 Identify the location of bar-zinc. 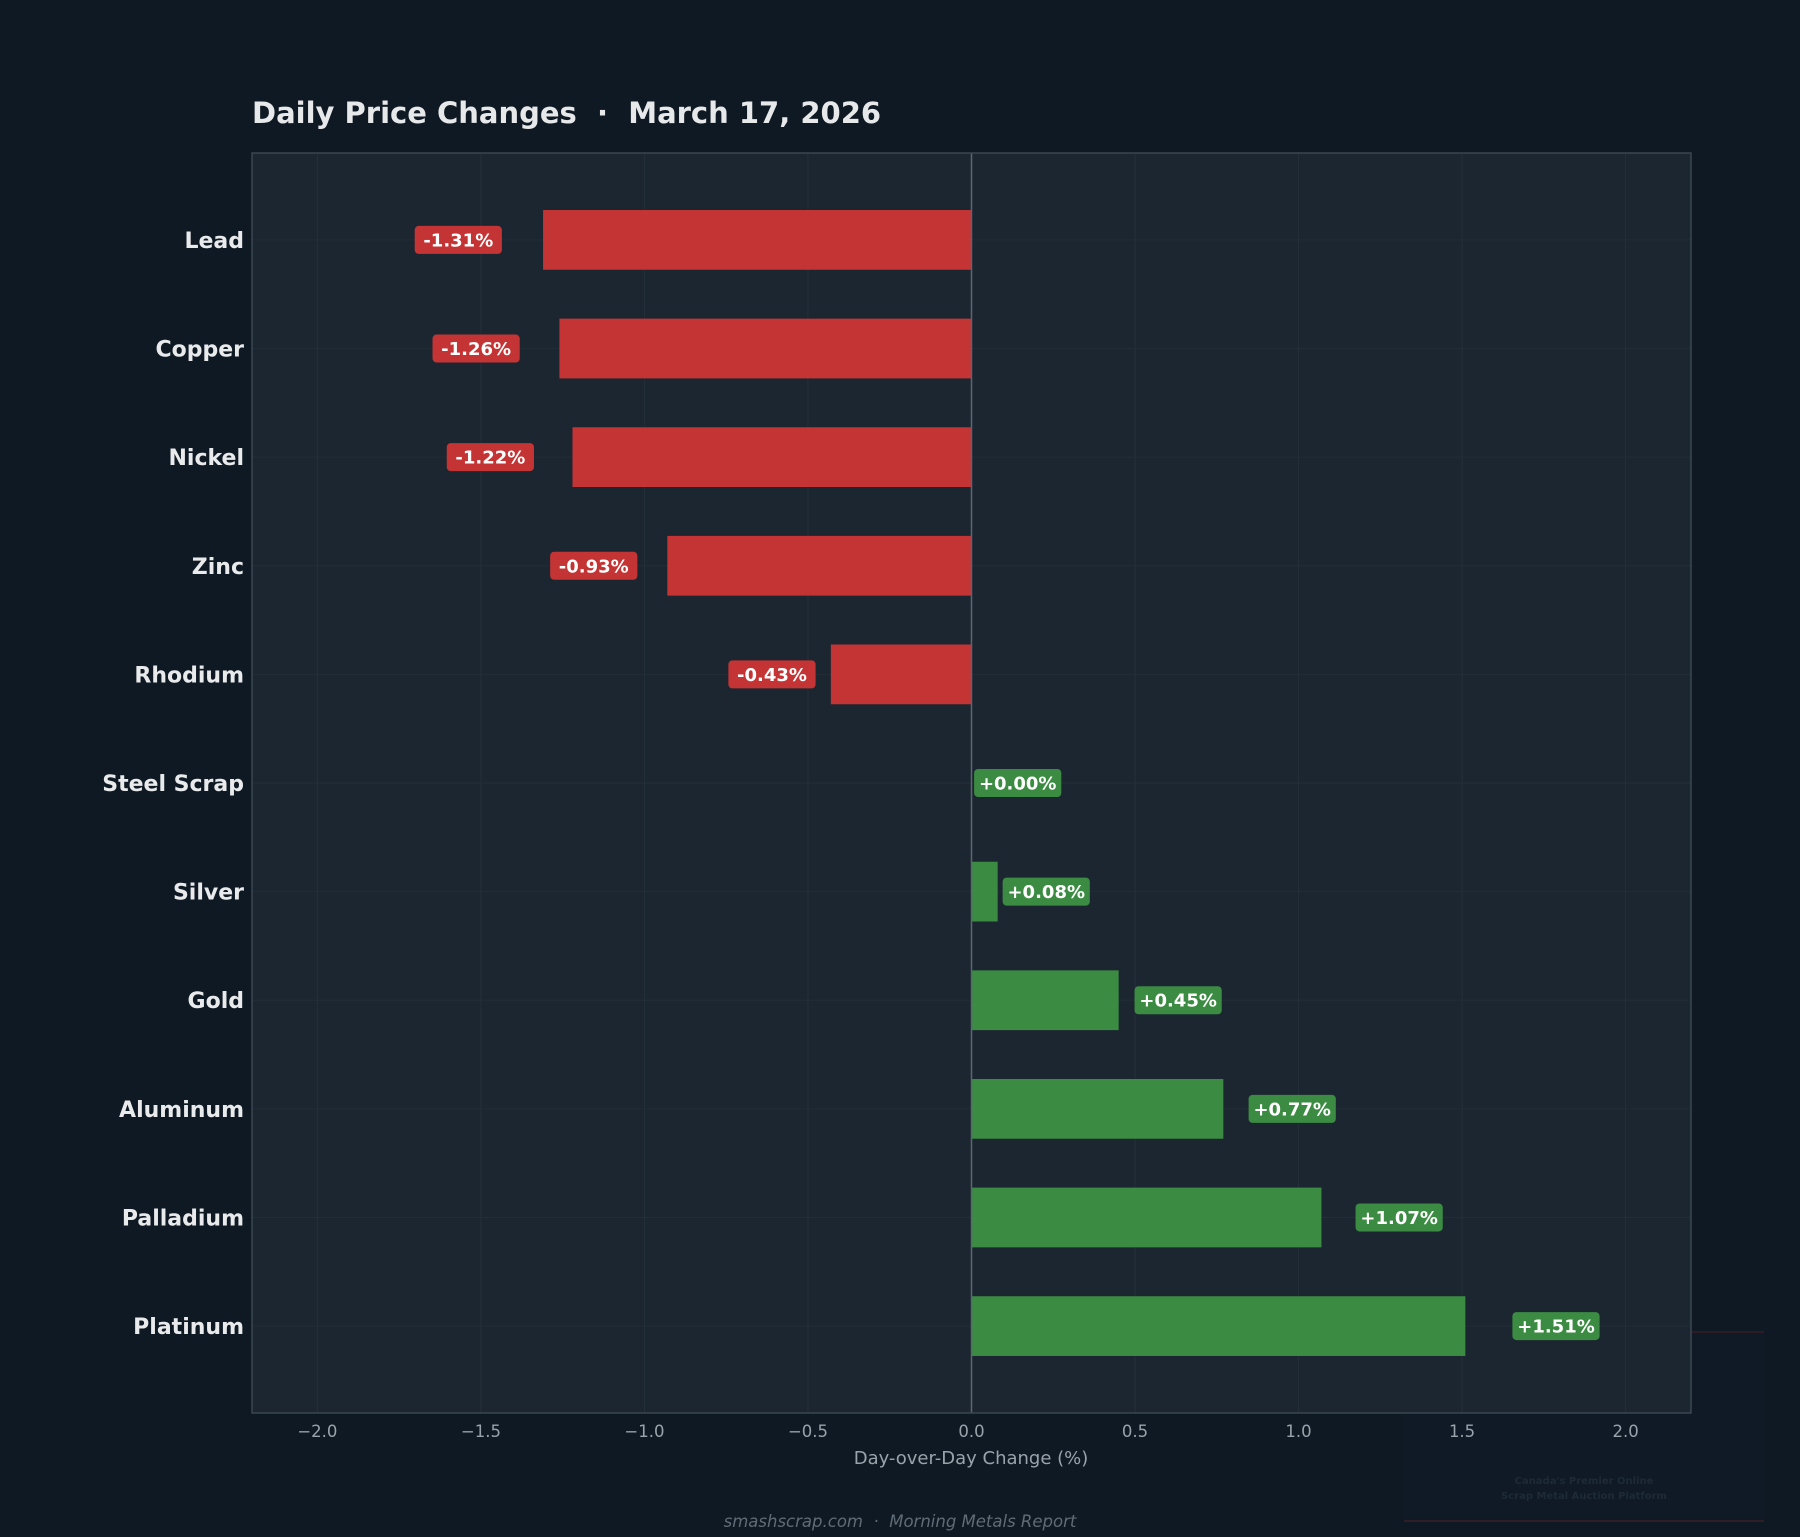
(819, 565).